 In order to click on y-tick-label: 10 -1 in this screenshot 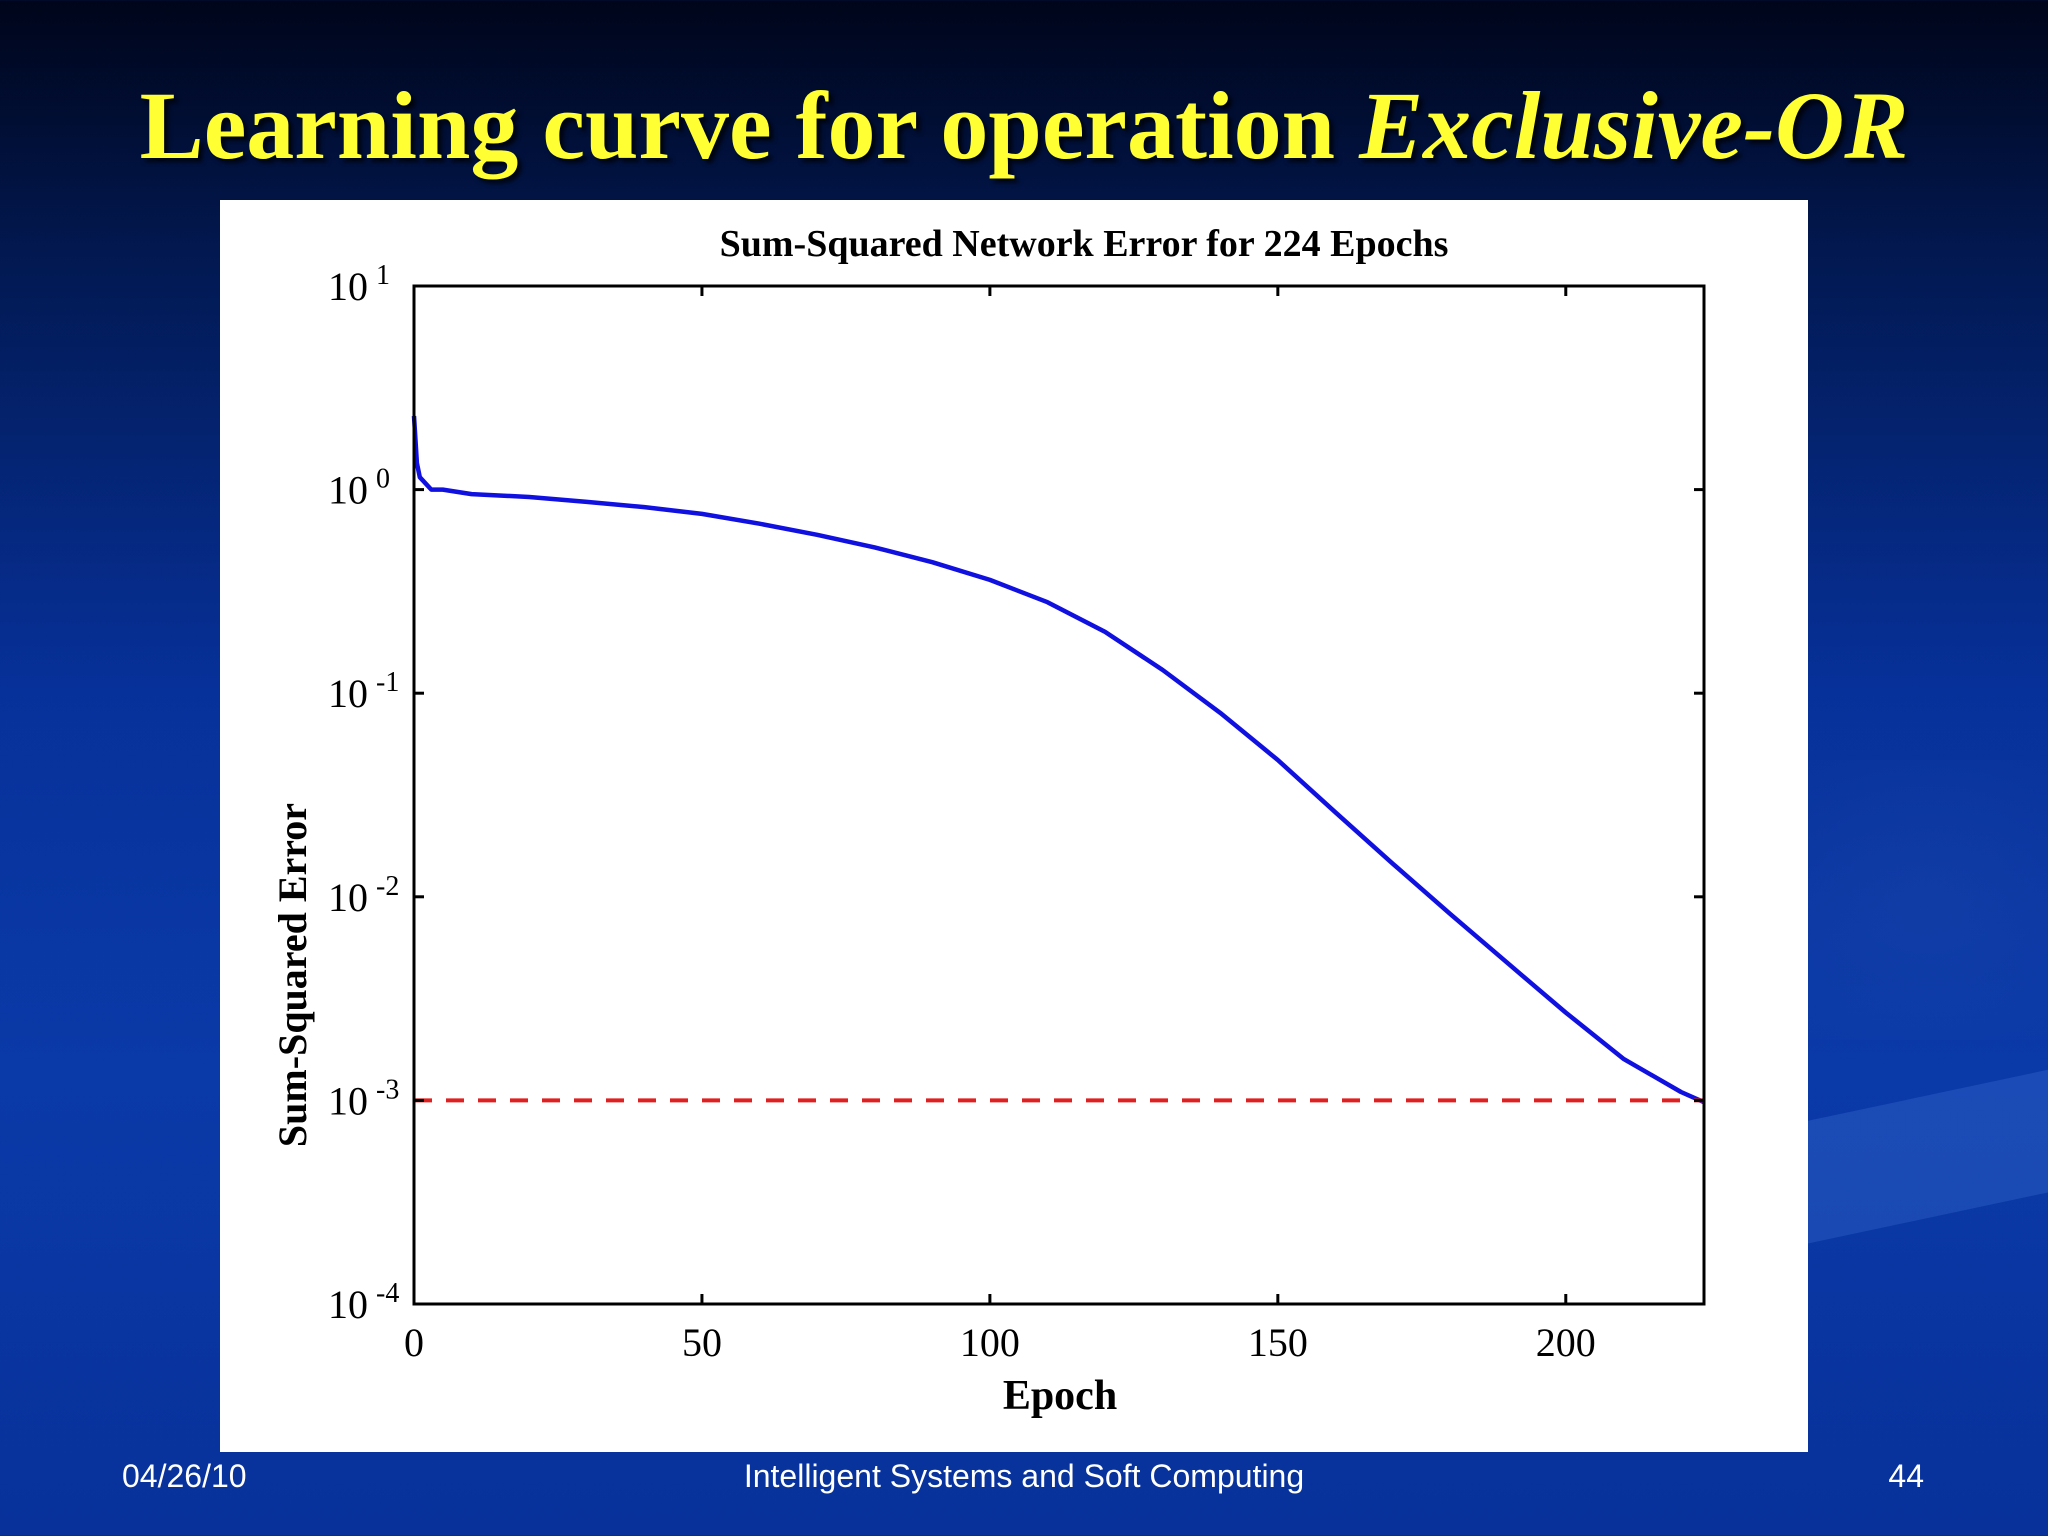, I will do `click(363, 691)`.